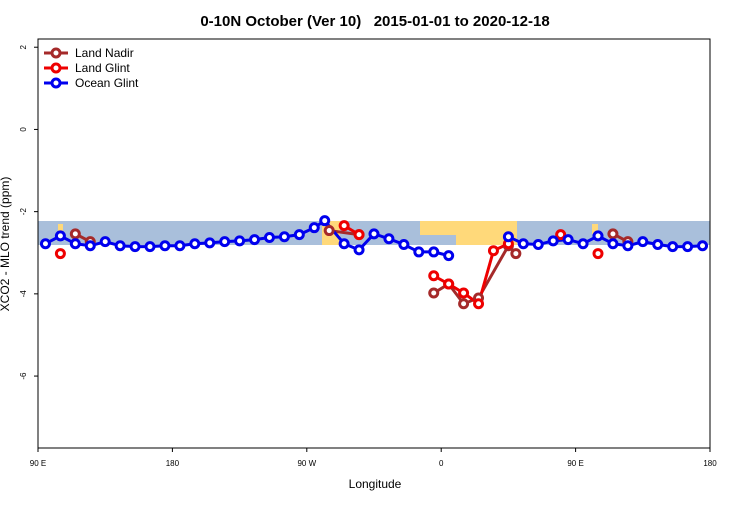 The image size is (750, 505). I want to click on series-line, so click(351, 267).